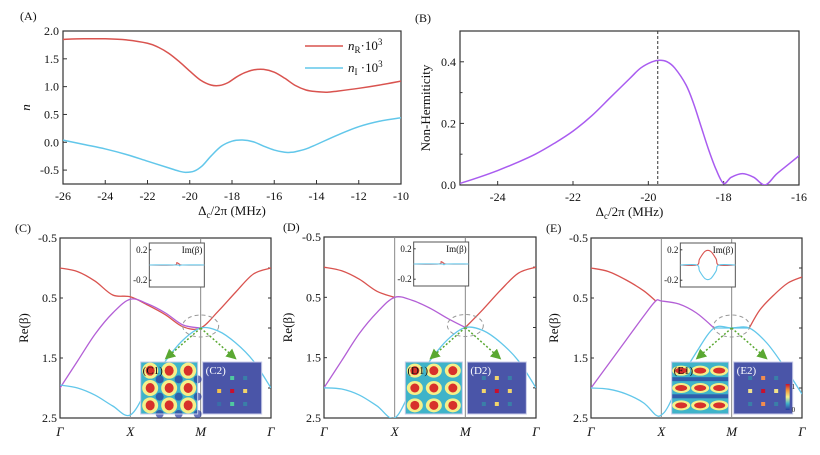 The image size is (820, 455). Describe the element at coordinates (317, 196) in the screenshot. I see `x-tick-label: -14` at that location.